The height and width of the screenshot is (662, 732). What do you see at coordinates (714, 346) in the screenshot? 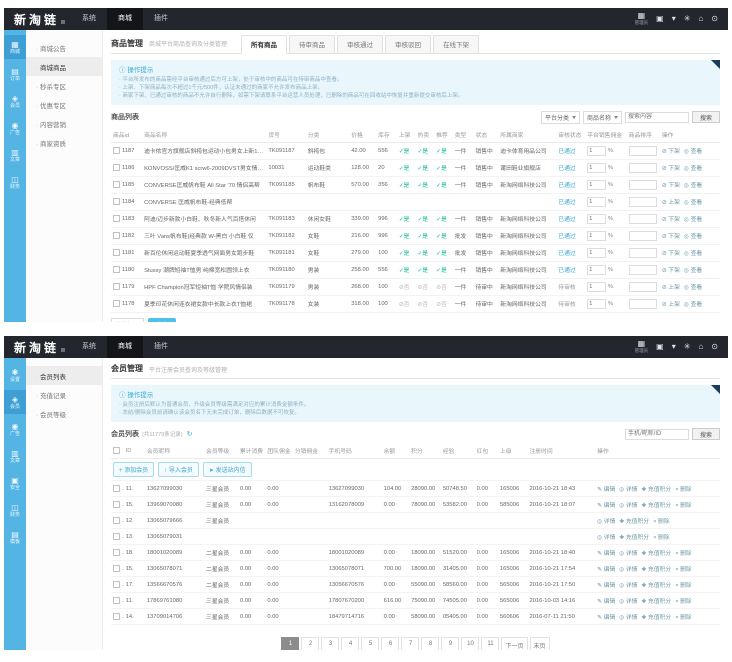
I see `power-icon: ⊙` at bounding box center [714, 346].